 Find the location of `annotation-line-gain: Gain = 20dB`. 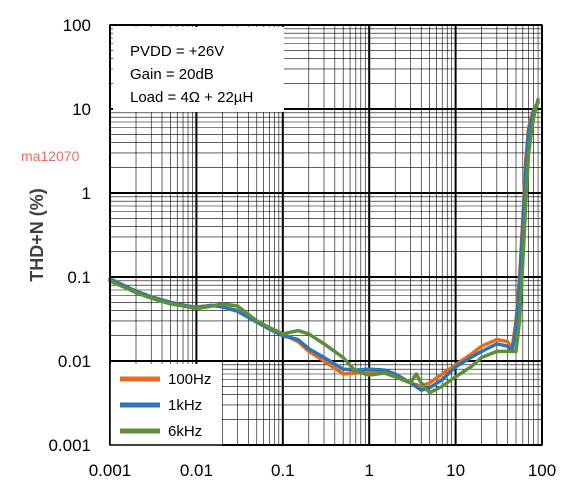

annotation-line-gain: Gain = 20dB is located at coordinates (172, 74).